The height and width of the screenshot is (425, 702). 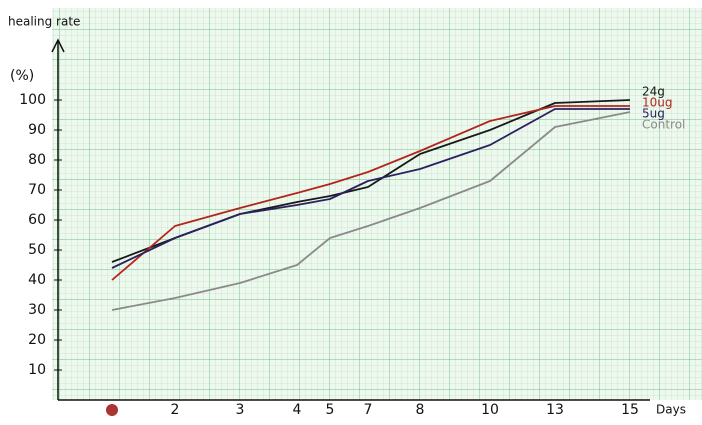 What do you see at coordinates (37, 160) in the screenshot?
I see `y-tick-label: 80` at bounding box center [37, 160].